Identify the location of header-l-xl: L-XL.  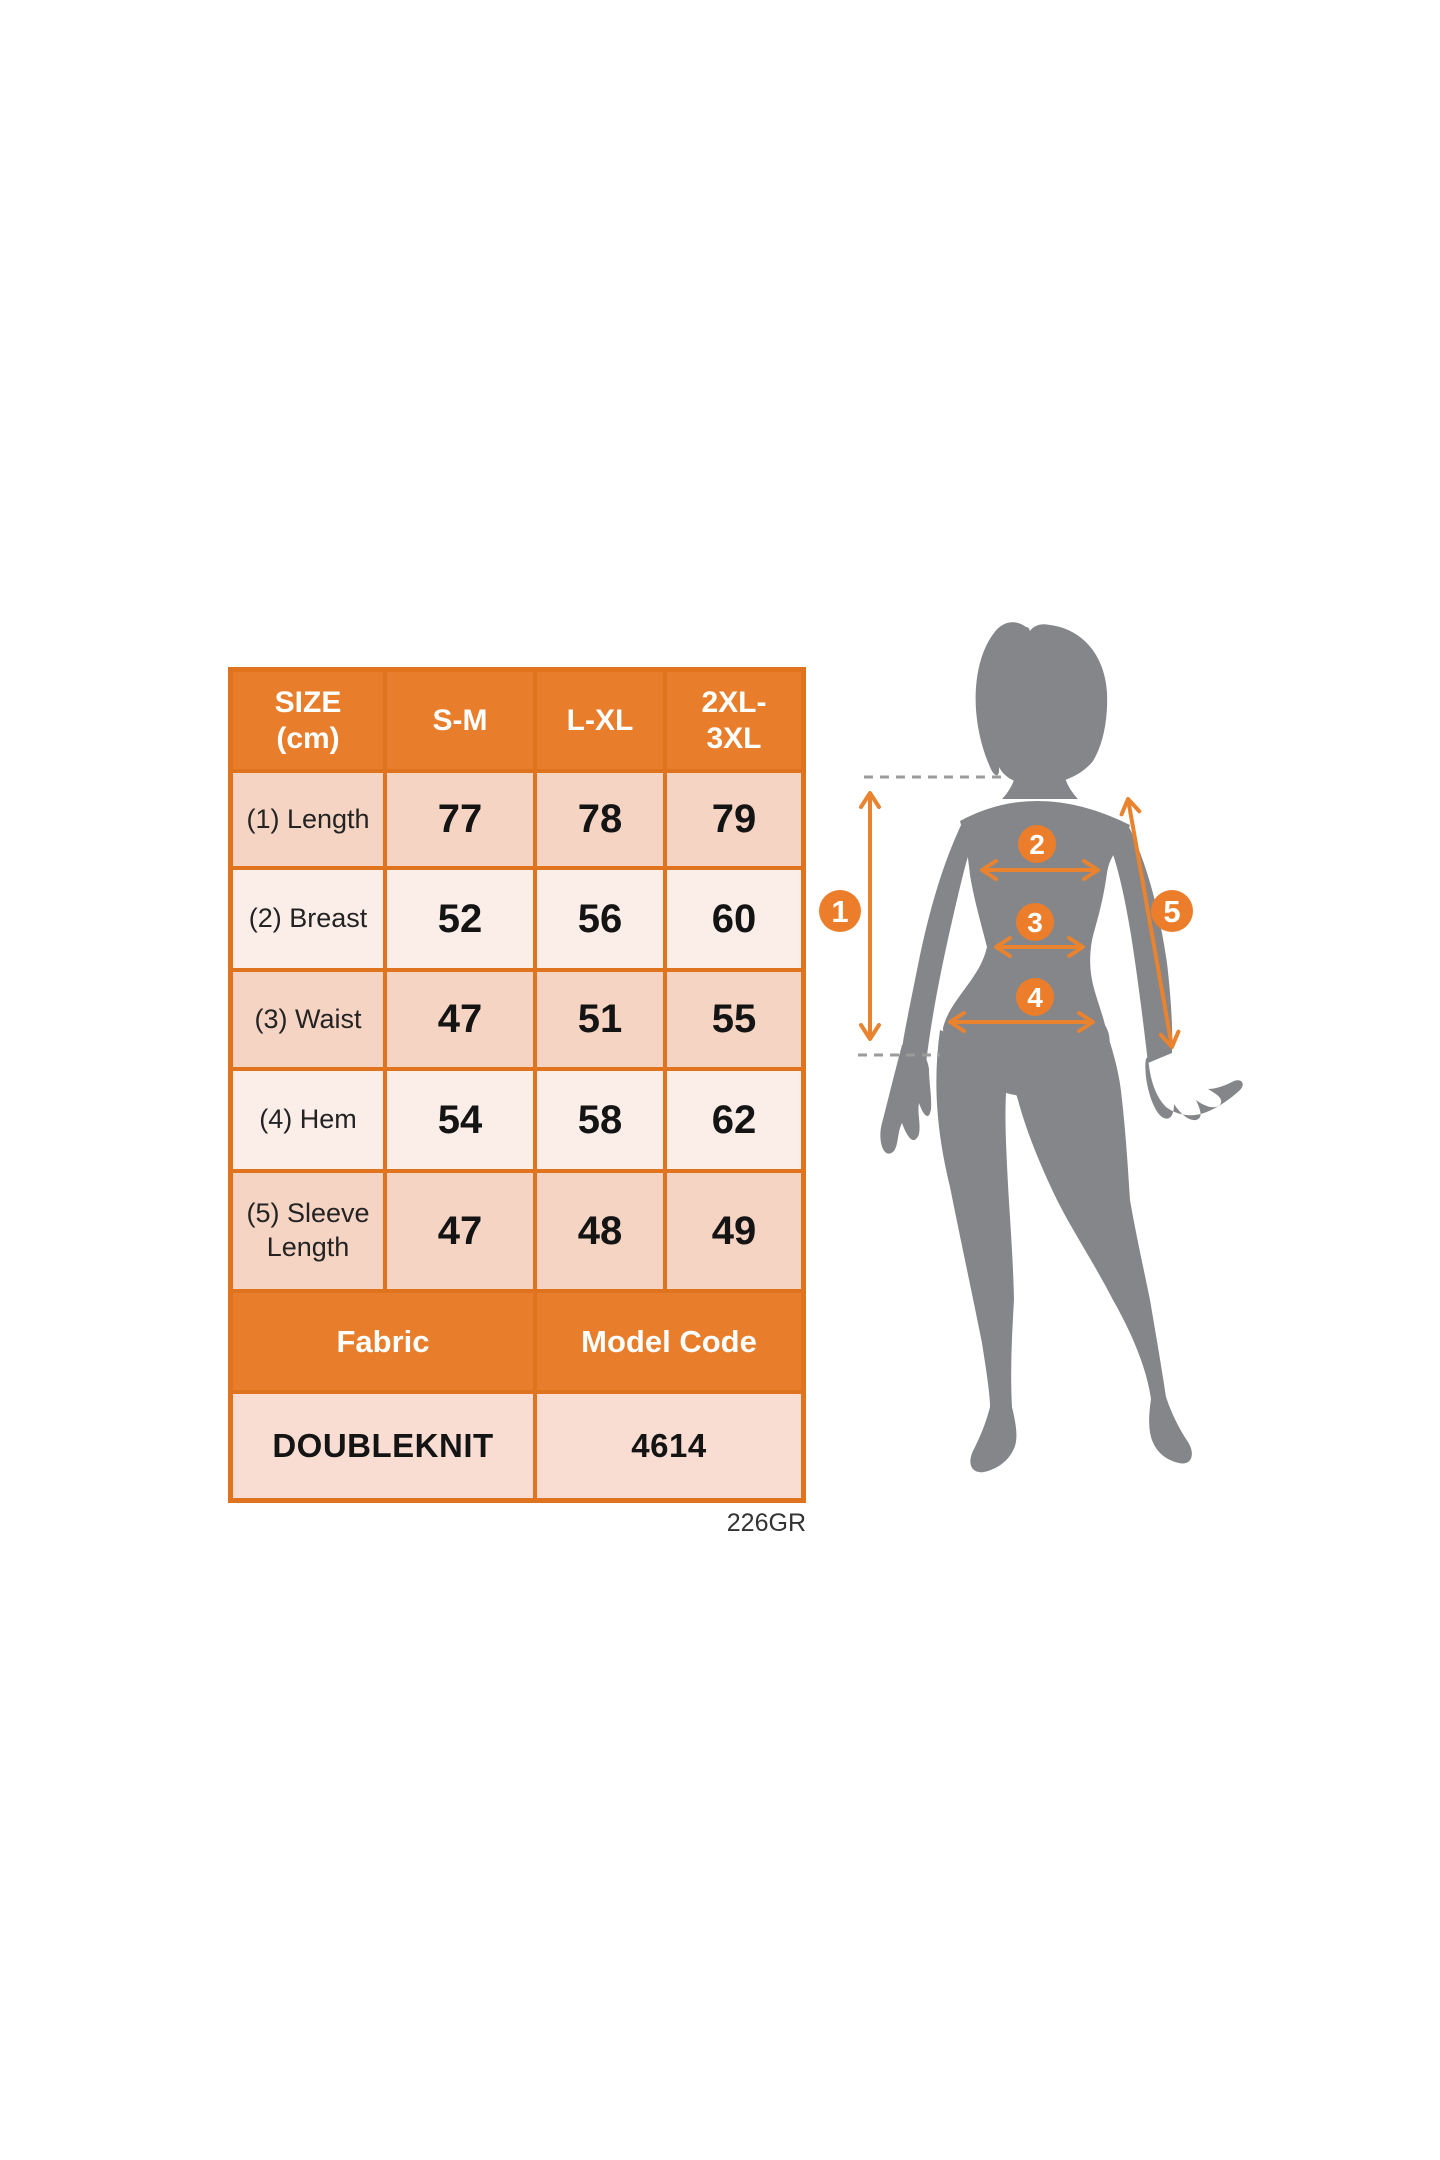
(600, 720).